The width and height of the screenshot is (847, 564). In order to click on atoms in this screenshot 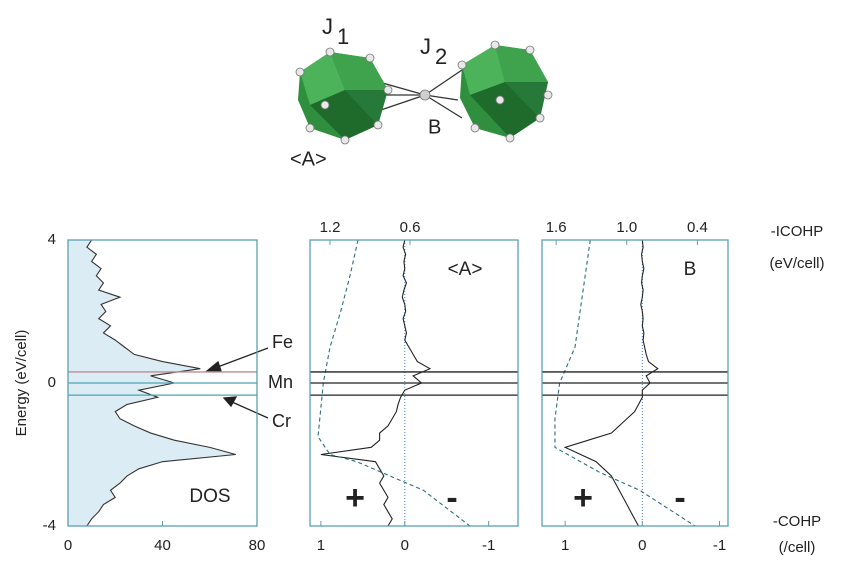, I will do `click(424, 92)`.